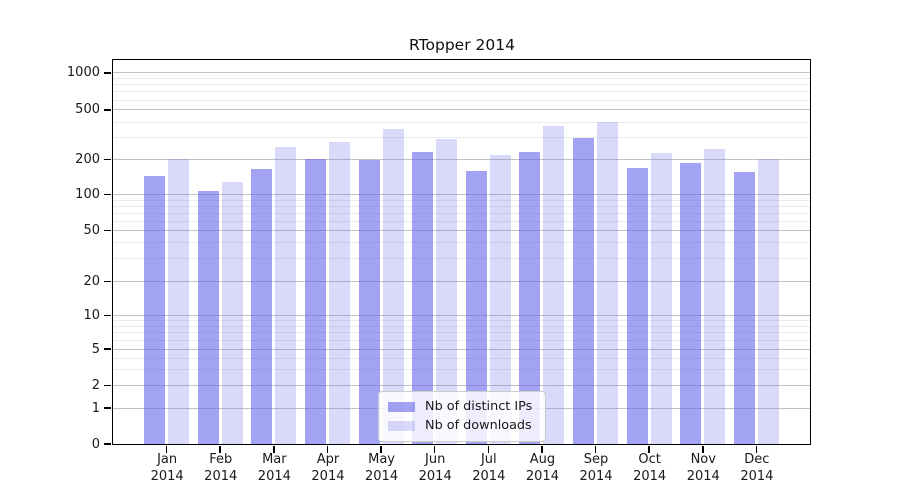  Describe the element at coordinates (500, 299) in the screenshot. I see `bar-nb-of-downloads-jul` at that location.